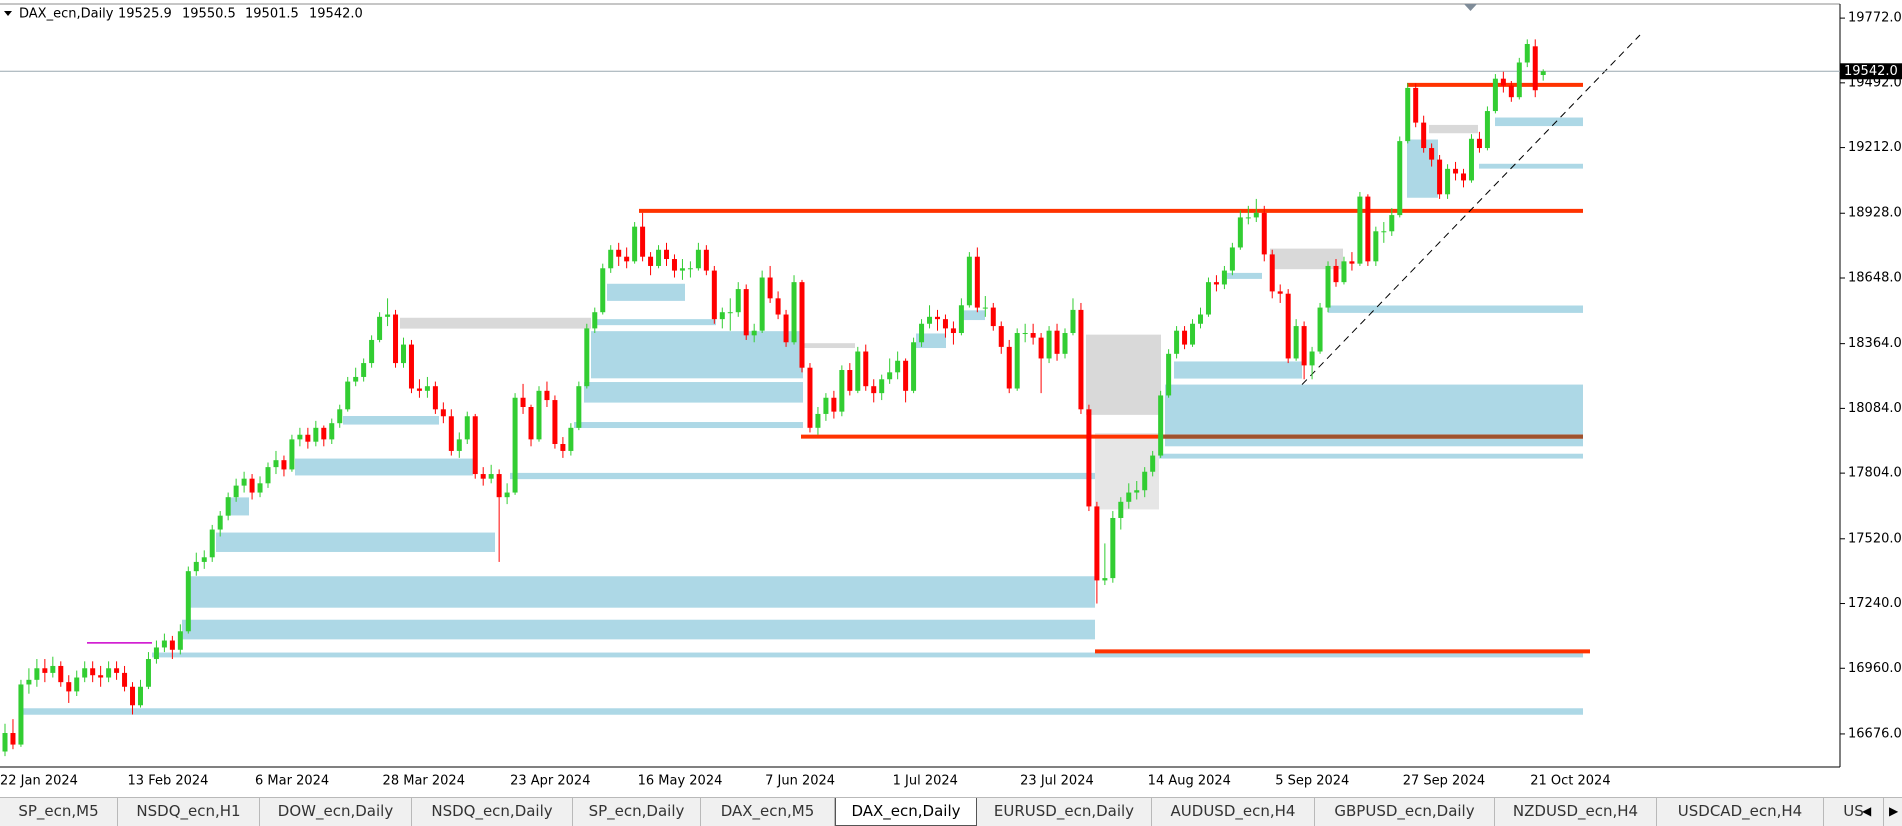 The height and width of the screenshot is (826, 1902). What do you see at coordinates (8, 13) in the screenshot?
I see `symbol-menu-arrow` at bounding box center [8, 13].